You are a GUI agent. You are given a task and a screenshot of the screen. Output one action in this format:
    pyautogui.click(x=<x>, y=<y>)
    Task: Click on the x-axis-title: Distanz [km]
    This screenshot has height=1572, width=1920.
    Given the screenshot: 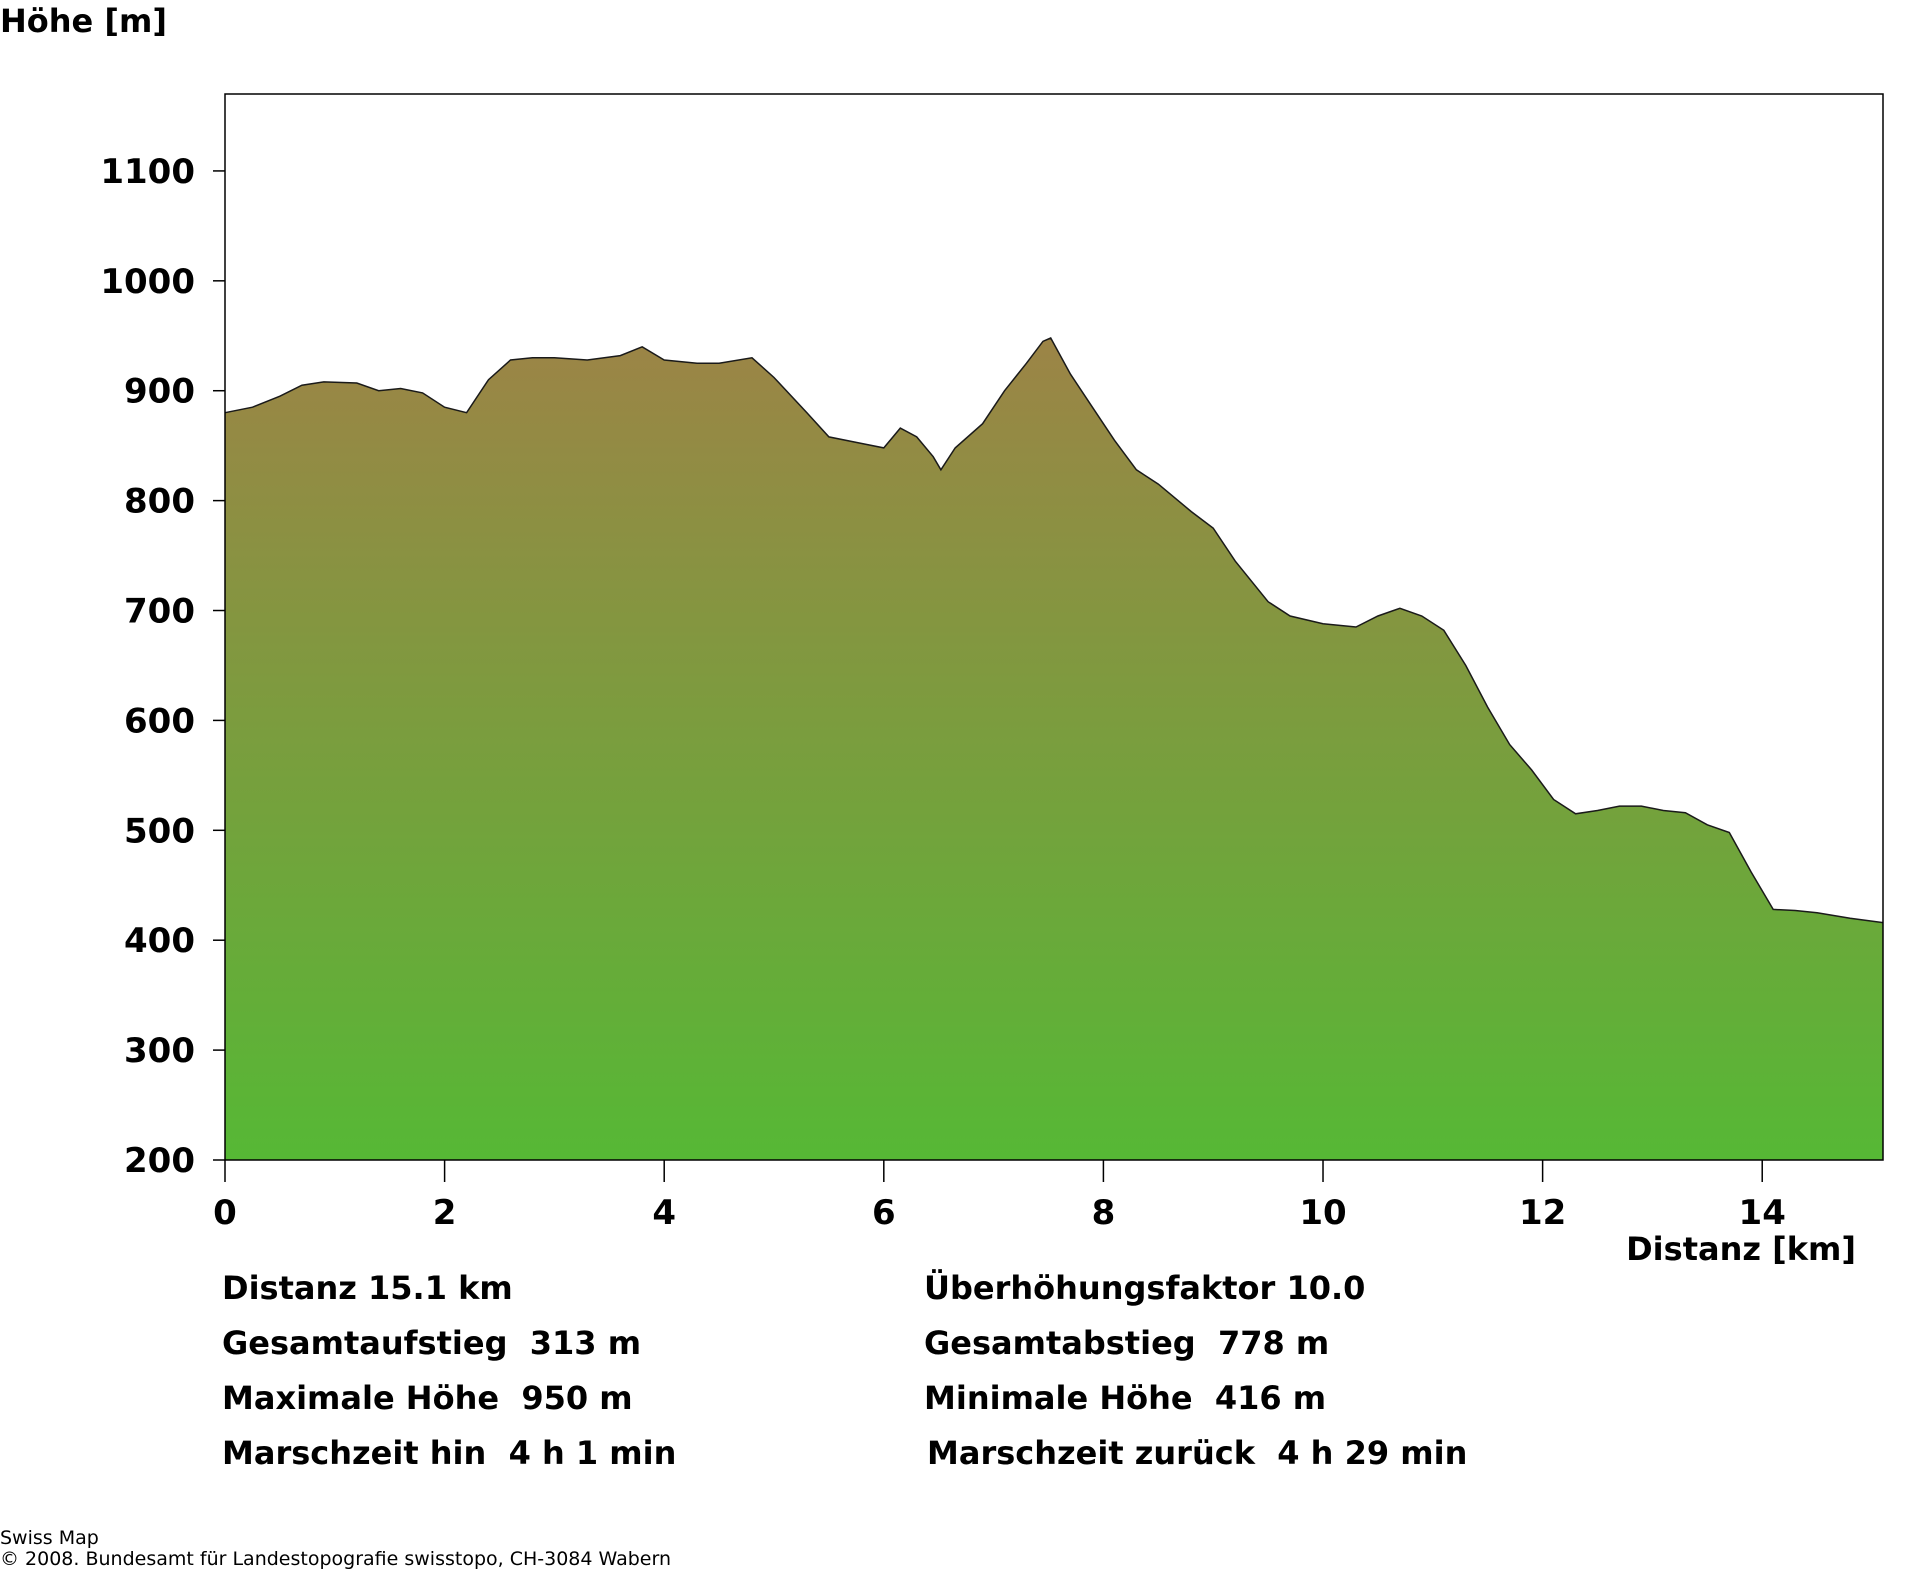 What is the action you would take?
    pyautogui.click(x=1741, y=1249)
    